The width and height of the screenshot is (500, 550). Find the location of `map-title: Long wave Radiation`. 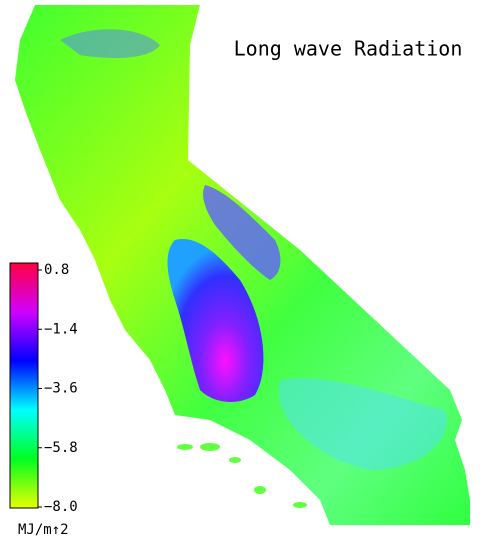

map-title: Long wave Radiation is located at coordinates (348, 49).